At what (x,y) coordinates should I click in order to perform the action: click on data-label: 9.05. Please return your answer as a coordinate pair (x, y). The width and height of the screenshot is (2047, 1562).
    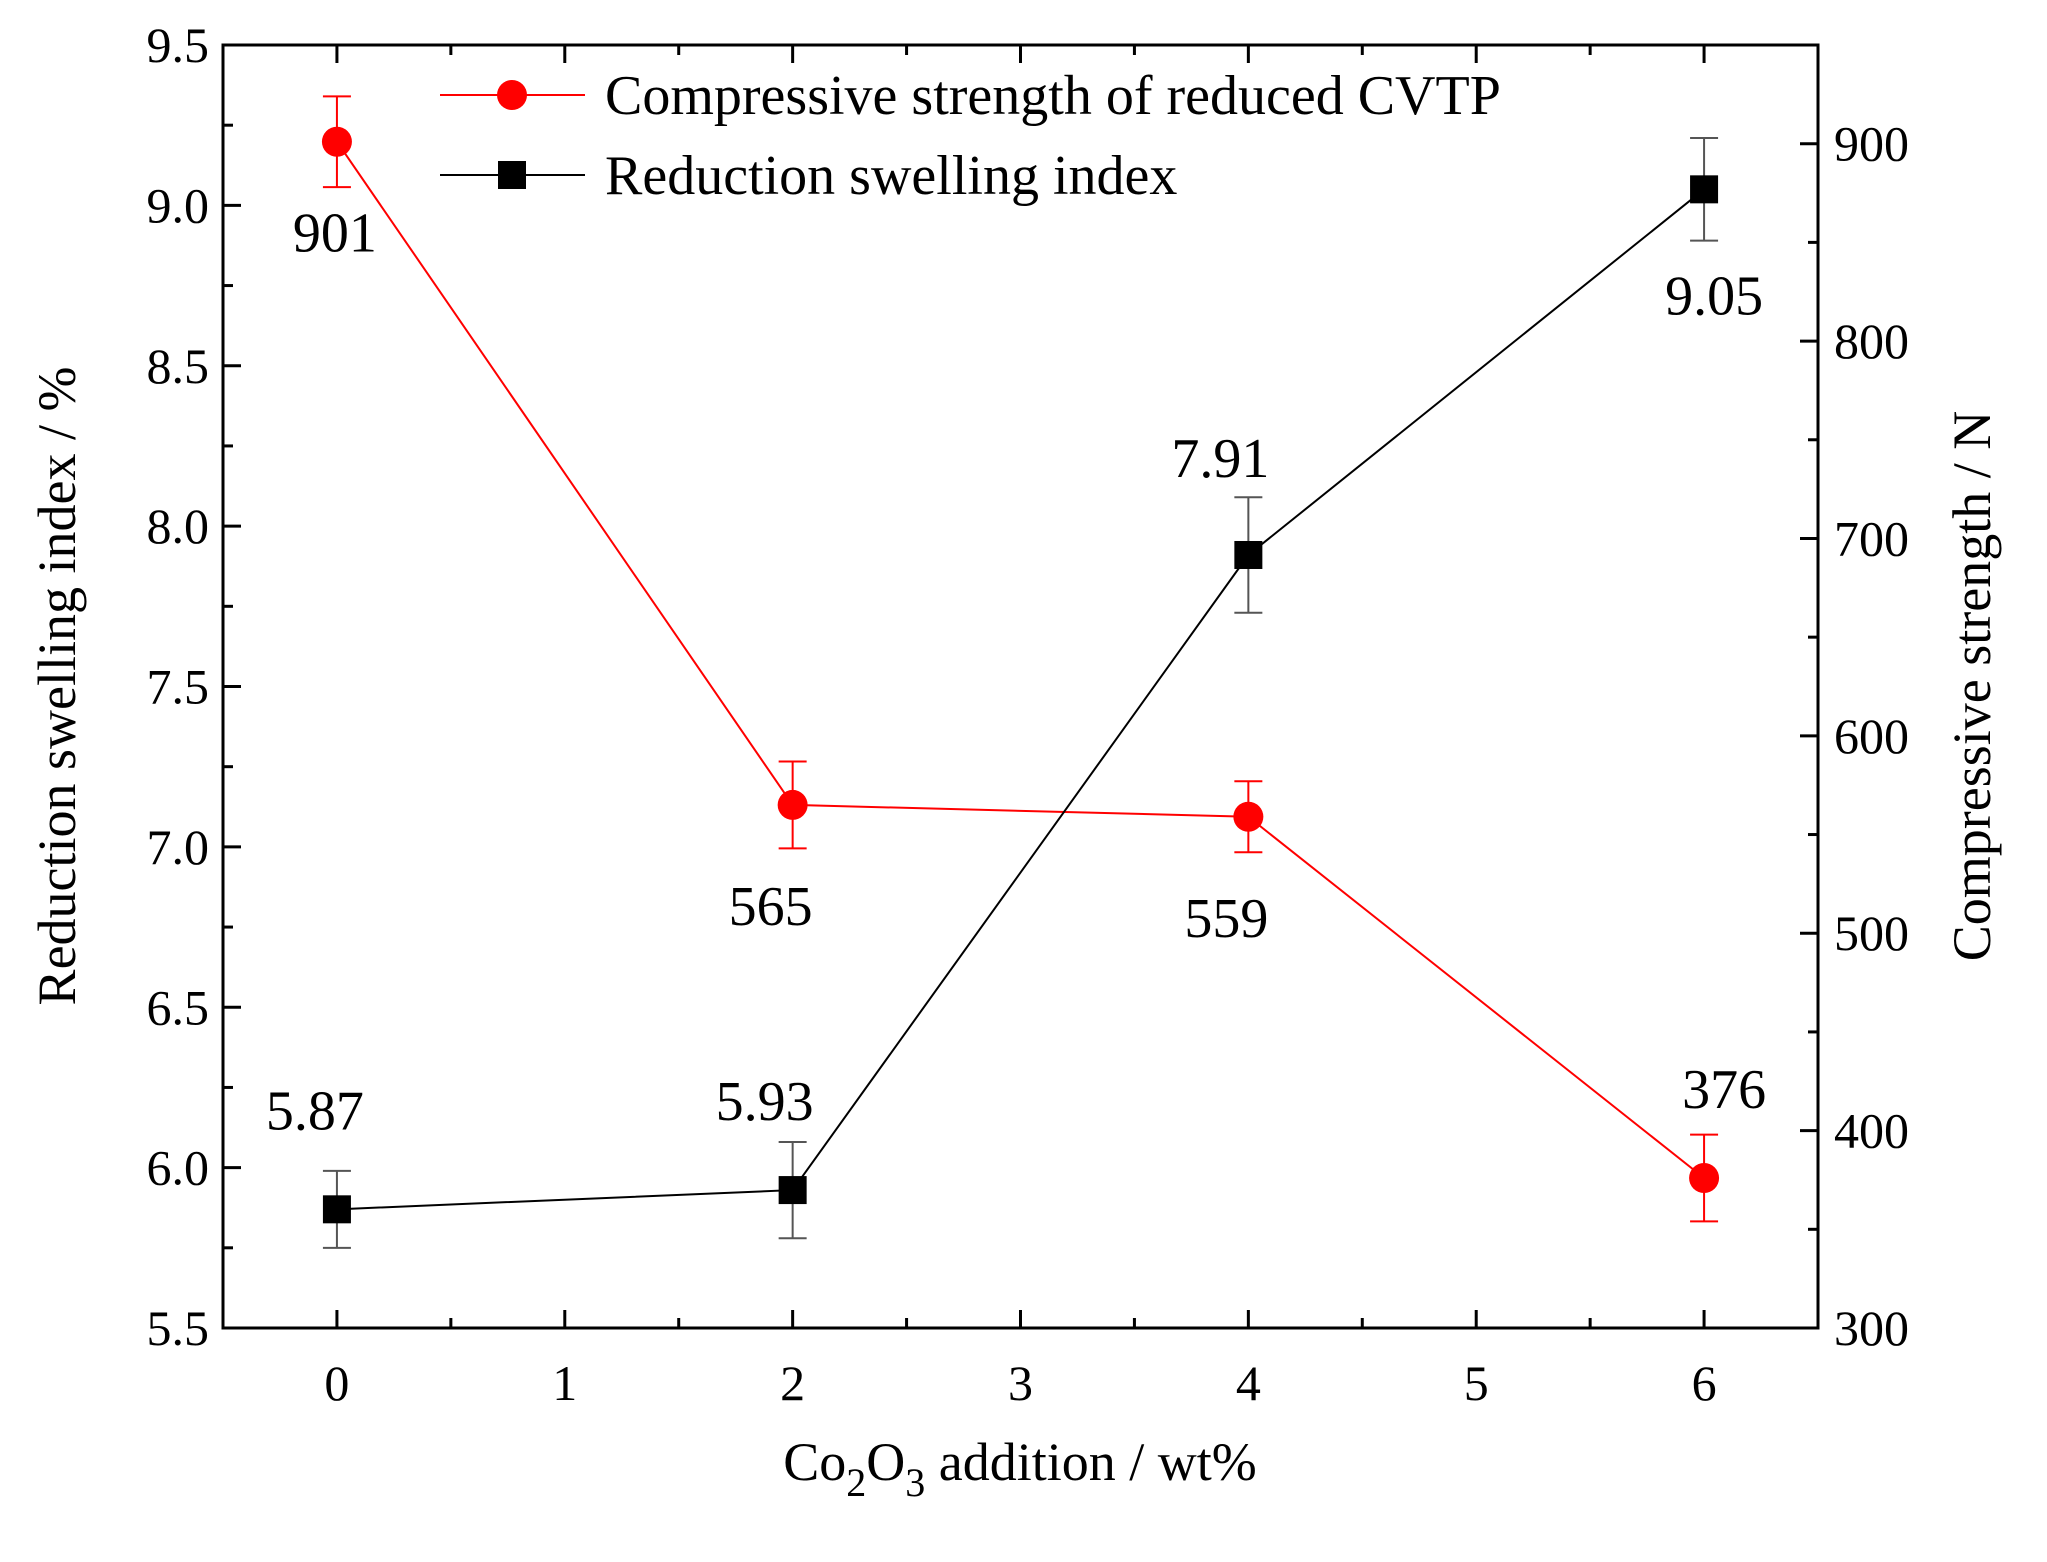
    Looking at the image, I should click on (1714, 296).